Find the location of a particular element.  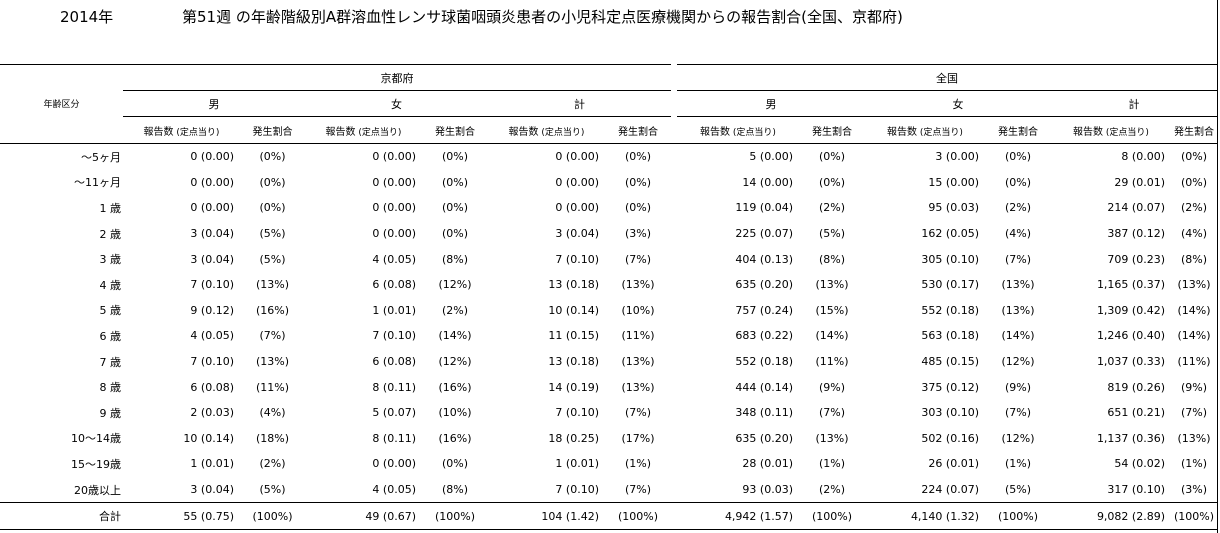

report-count-cell: 8 (0.00) is located at coordinates (1143, 157).